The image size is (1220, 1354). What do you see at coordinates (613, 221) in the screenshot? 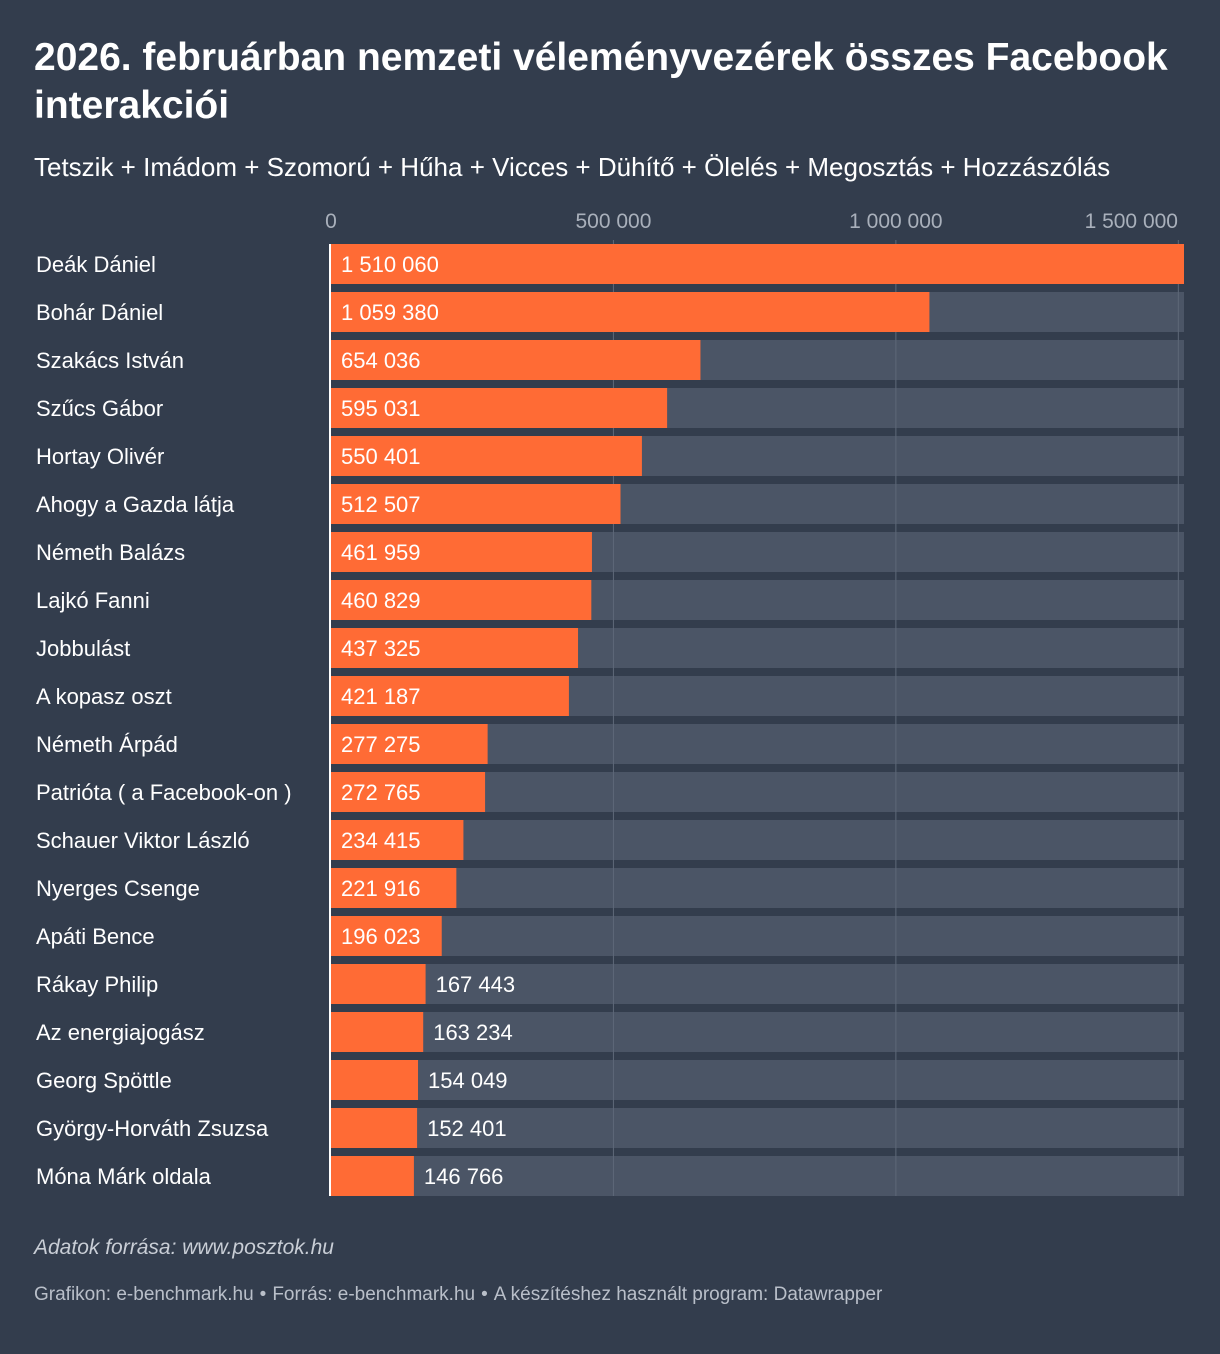
I see `x-tick-label: 500 000` at bounding box center [613, 221].